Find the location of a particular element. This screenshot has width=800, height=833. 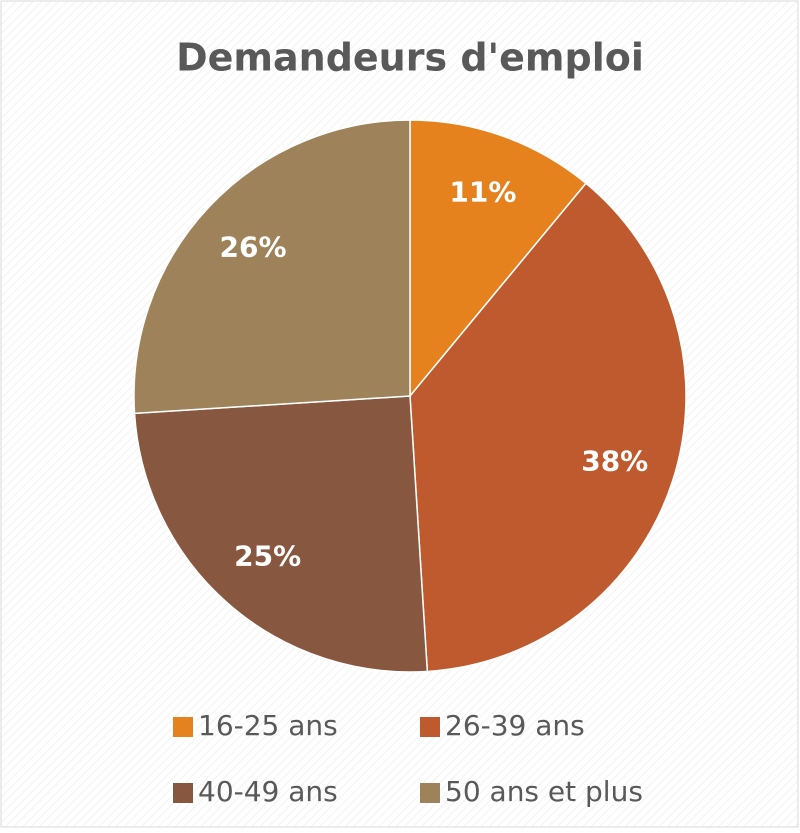

data-label: 25% is located at coordinates (267, 555).